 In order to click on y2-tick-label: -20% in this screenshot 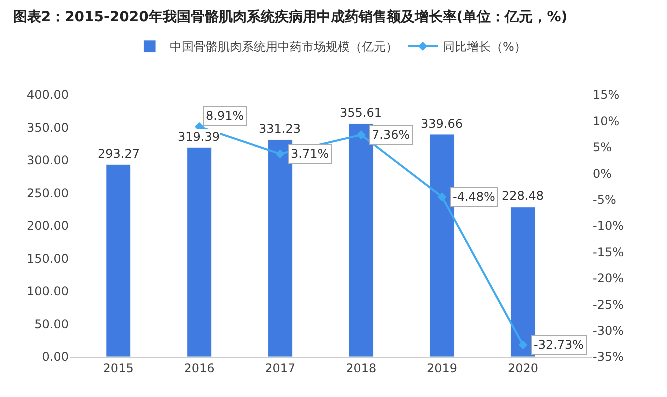, I will do `click(608, 279)`.